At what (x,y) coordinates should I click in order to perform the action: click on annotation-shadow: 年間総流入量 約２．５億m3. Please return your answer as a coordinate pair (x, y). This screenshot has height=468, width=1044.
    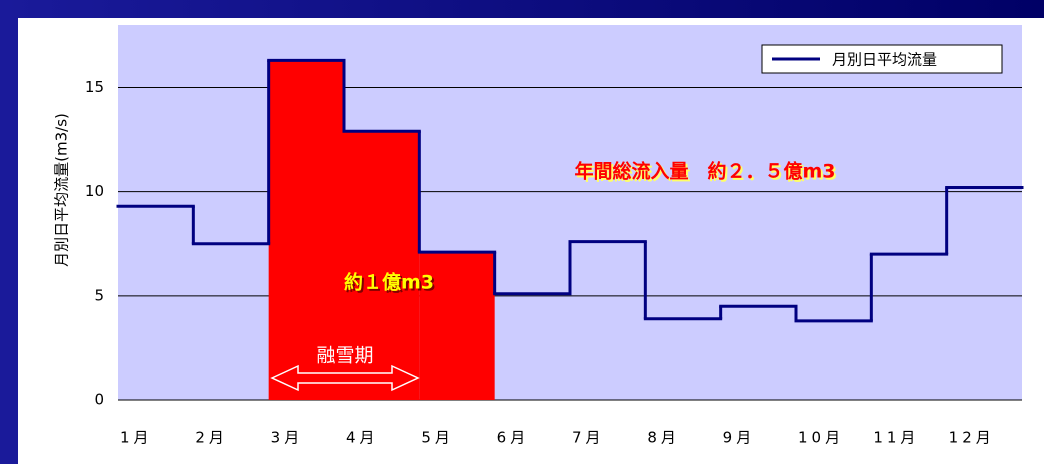
    Looking at the image, I should click on (706, 173).